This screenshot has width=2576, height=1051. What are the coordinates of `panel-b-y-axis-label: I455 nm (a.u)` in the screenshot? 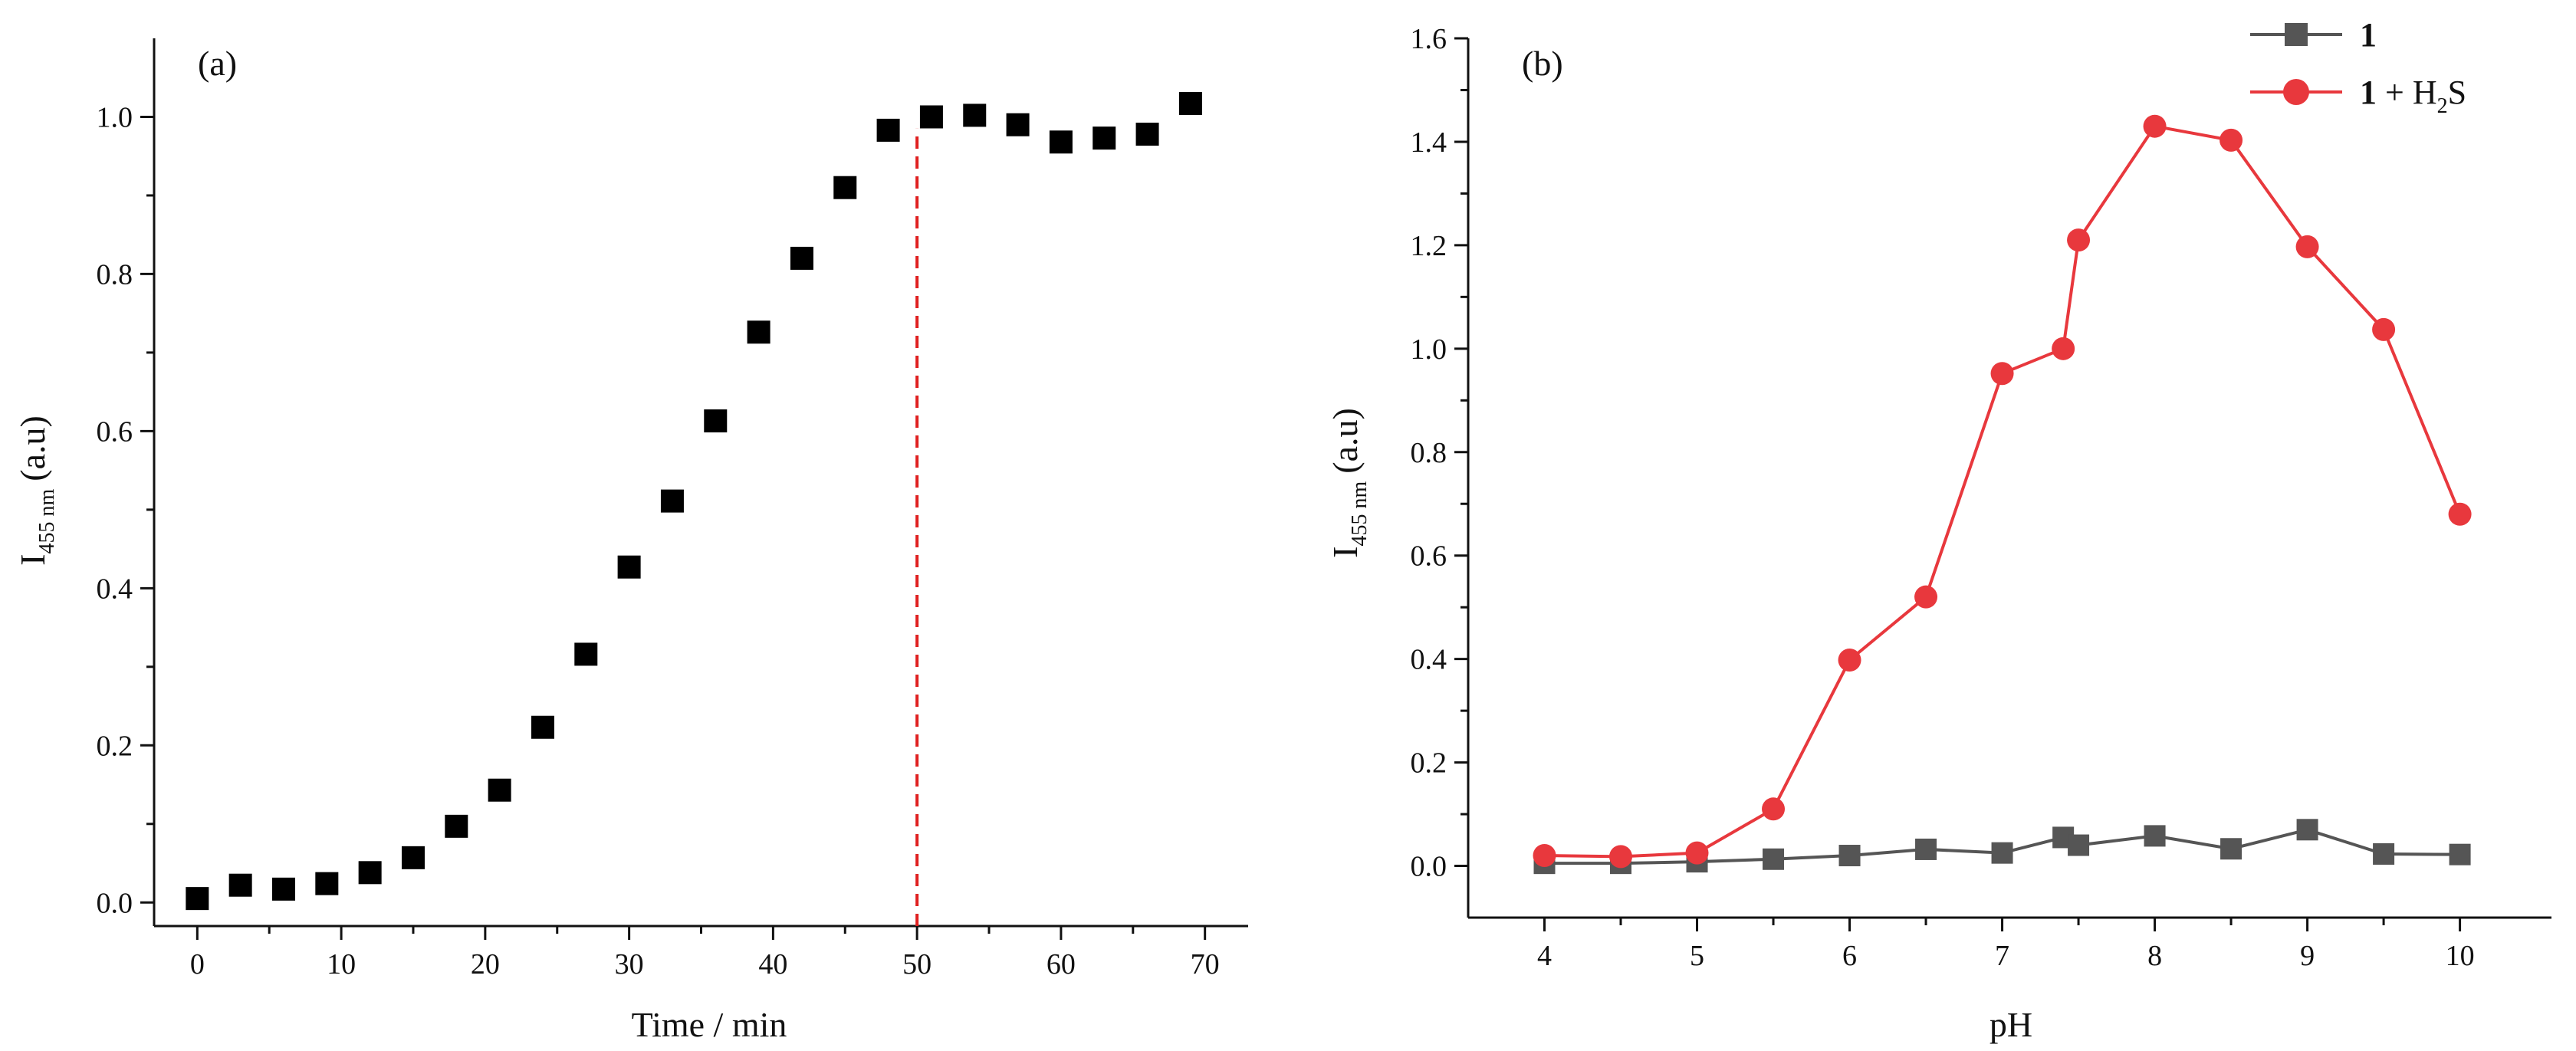 It's located at (1349, 483).